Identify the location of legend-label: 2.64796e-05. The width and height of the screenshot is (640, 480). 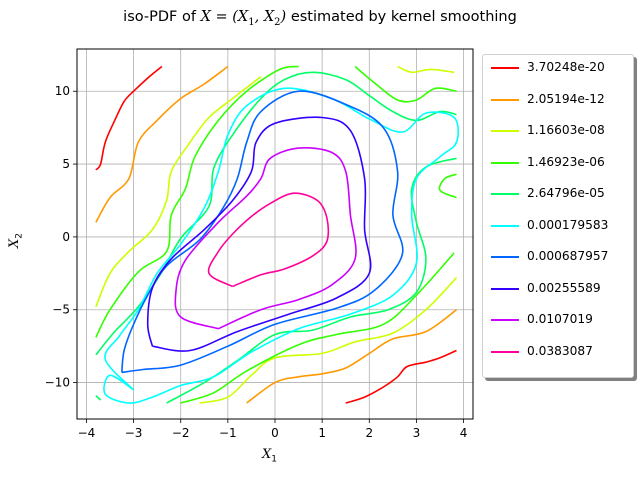
(566, 193).